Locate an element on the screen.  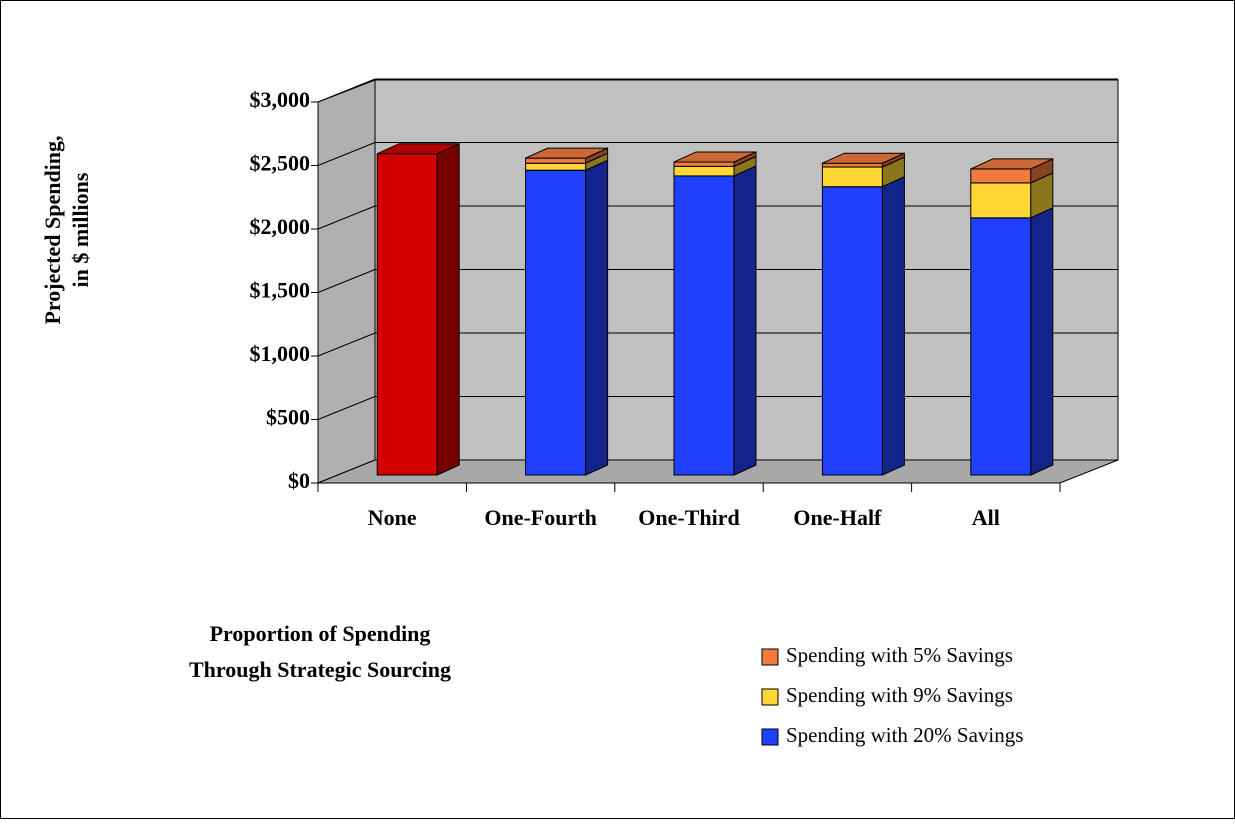
x-axis-title: Through Strategic Sourcing is located at coordinates (320, 669).